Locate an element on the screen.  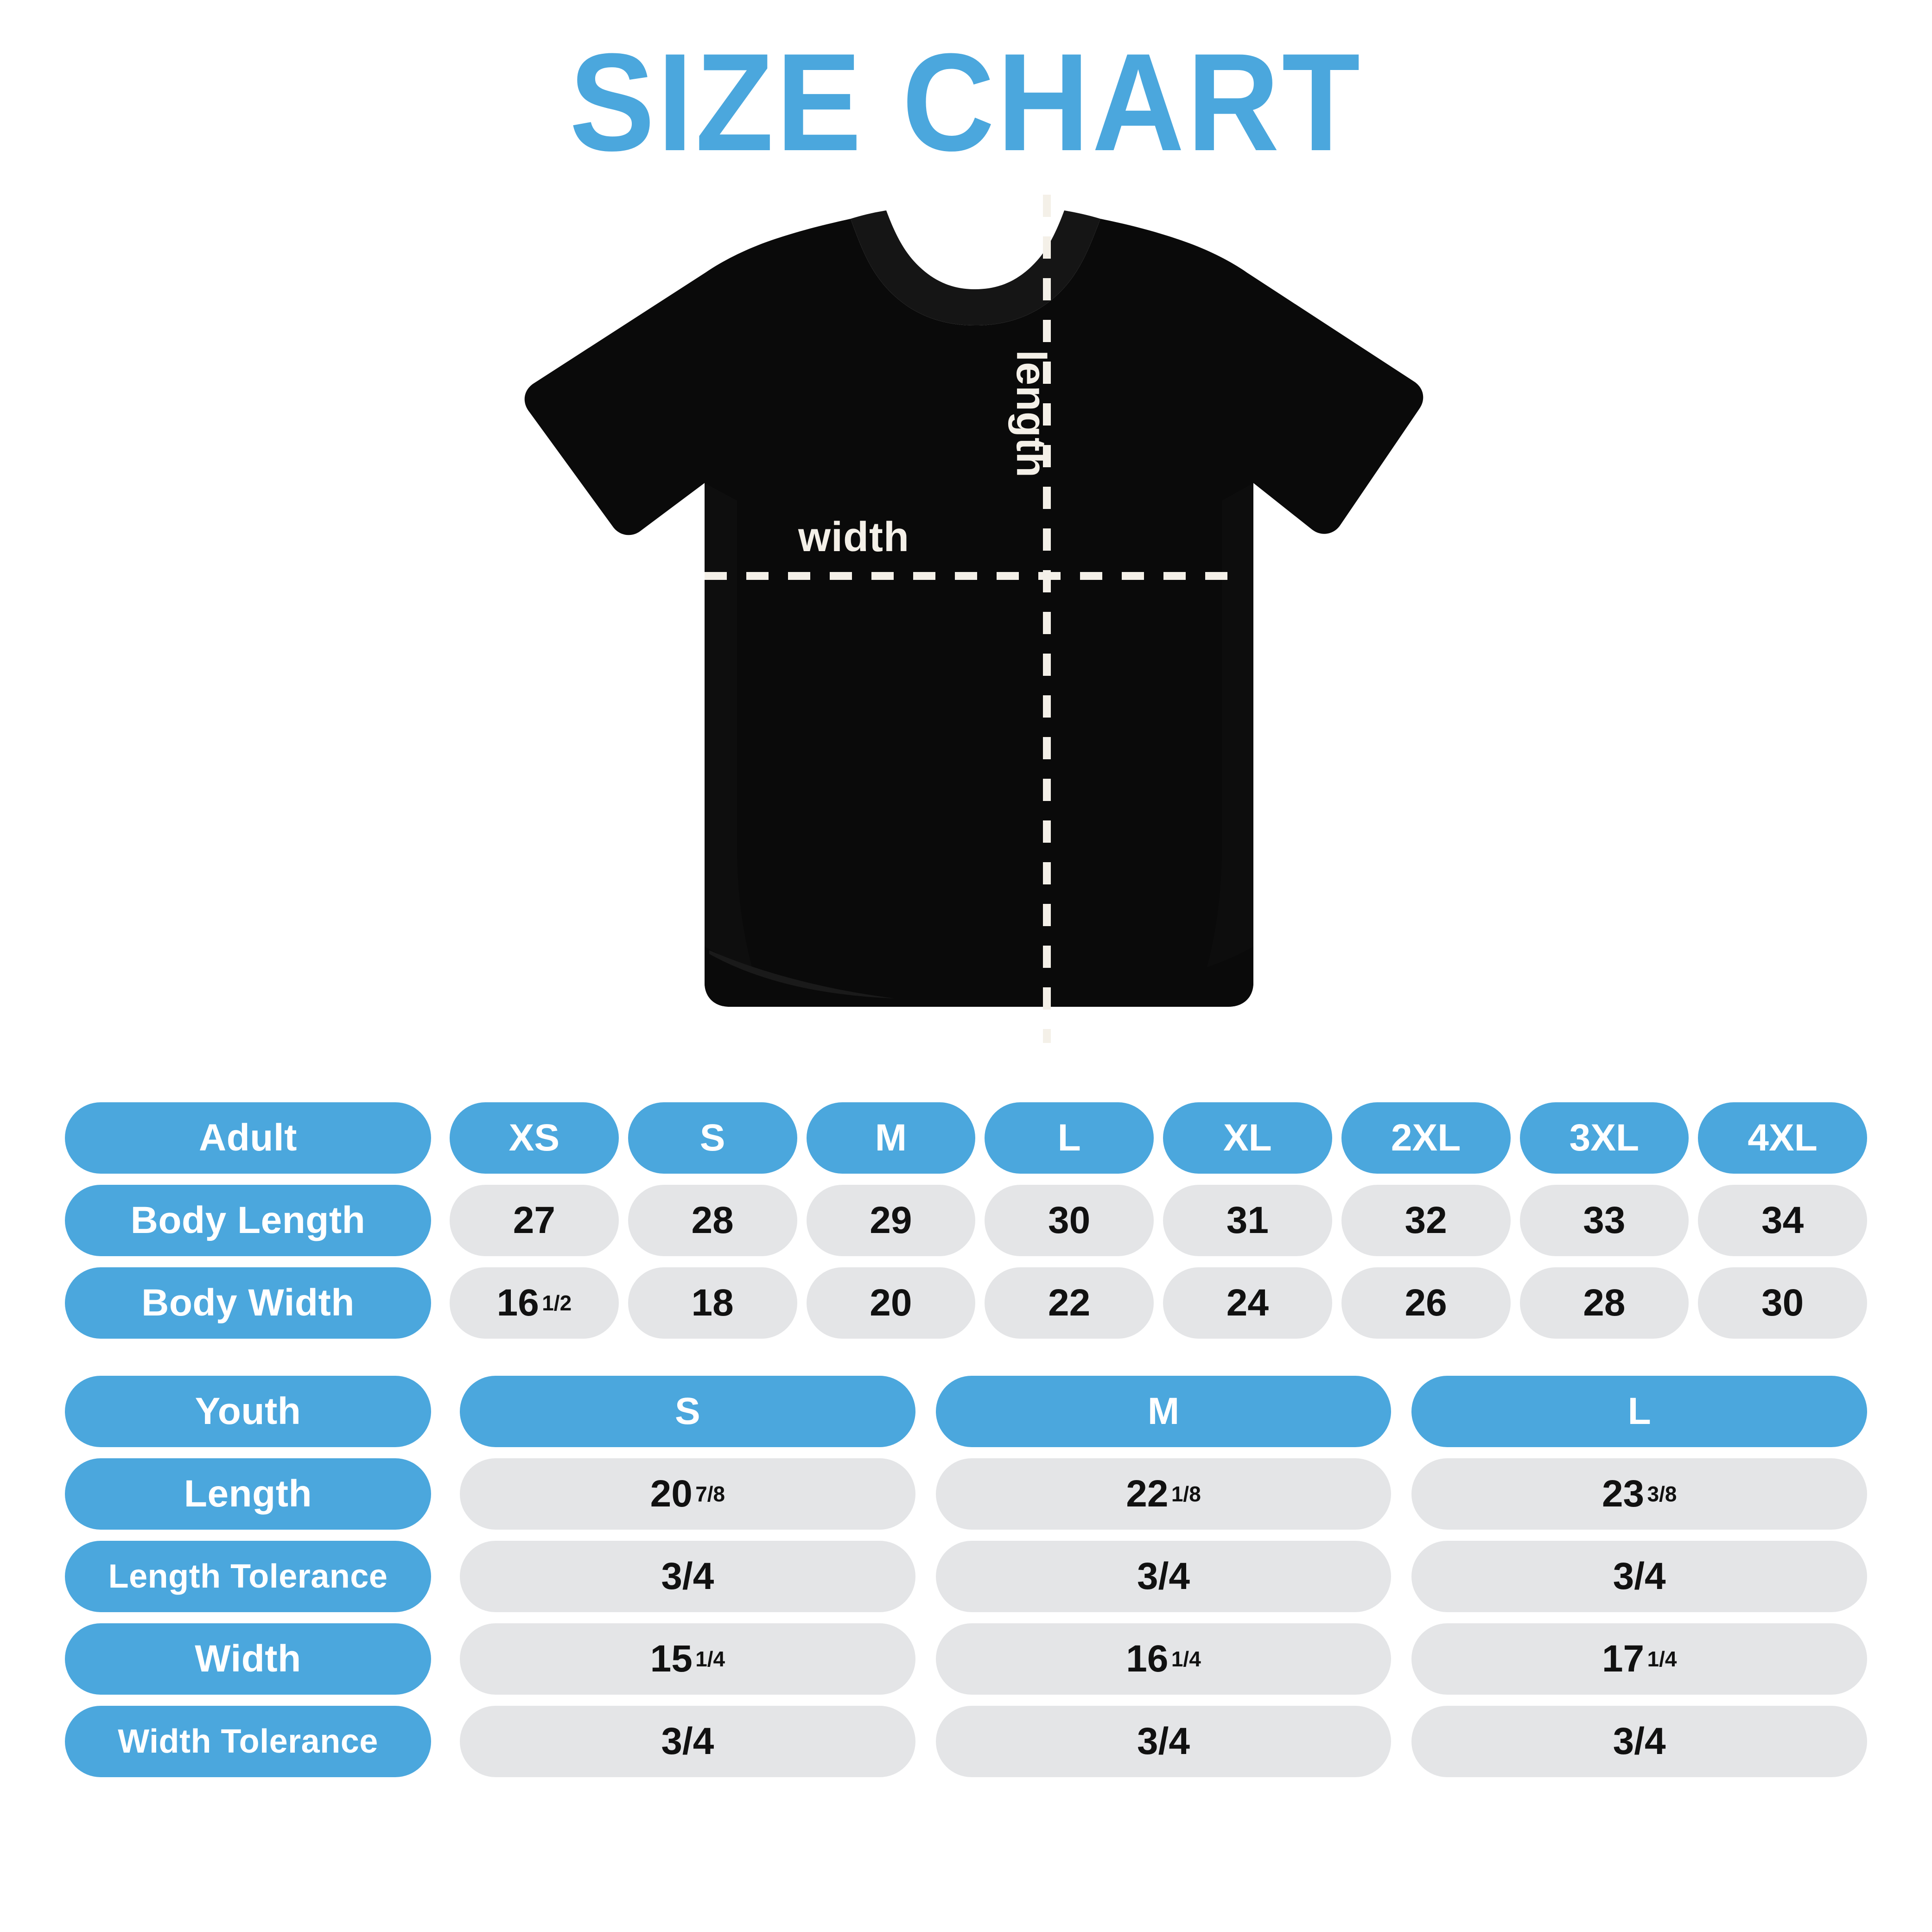
width-tolerance-s: 3/4 is located at coordinates (687, 1741).